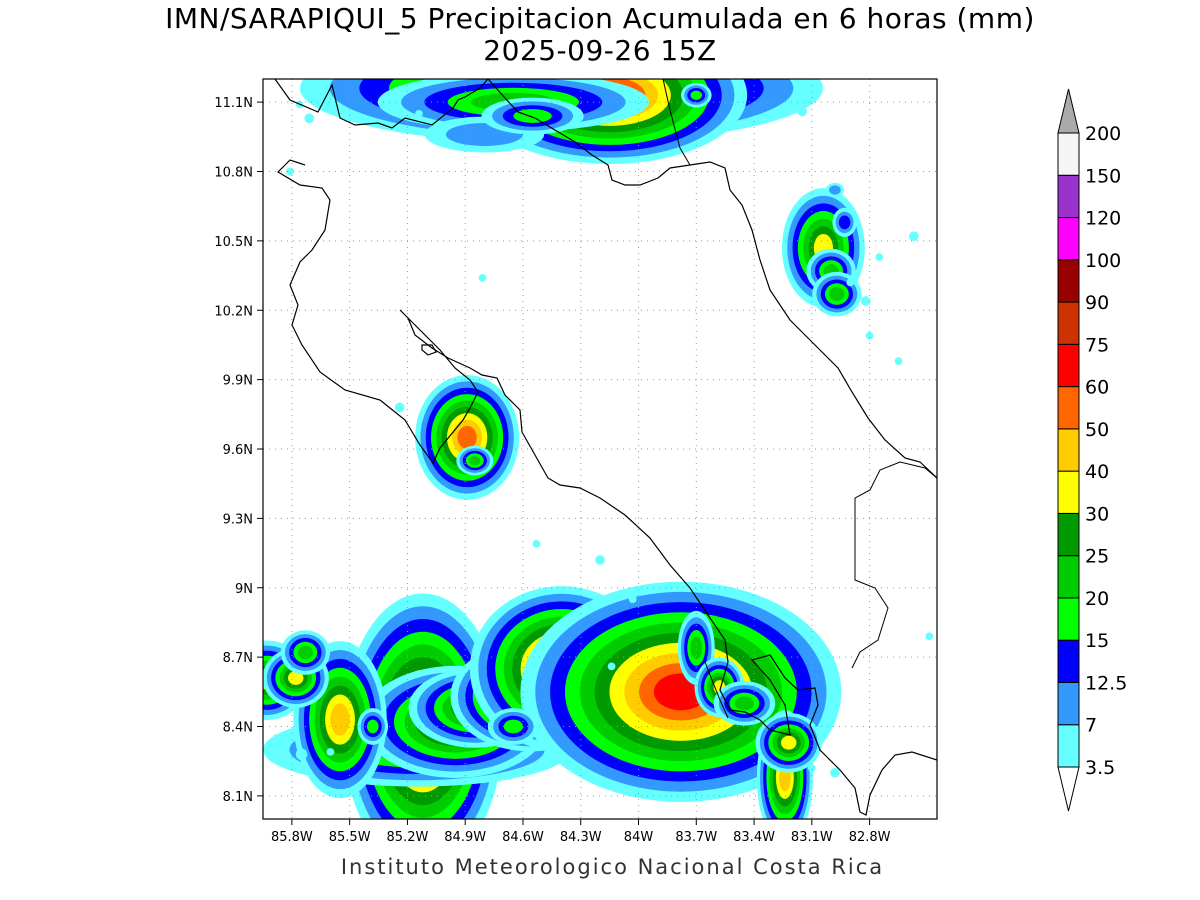 This screenshot has width=1200, height=900. Describe the element at coordinates (1068, 789) in the screenshot. I see `colorbar-underflow-triangle` at that location.